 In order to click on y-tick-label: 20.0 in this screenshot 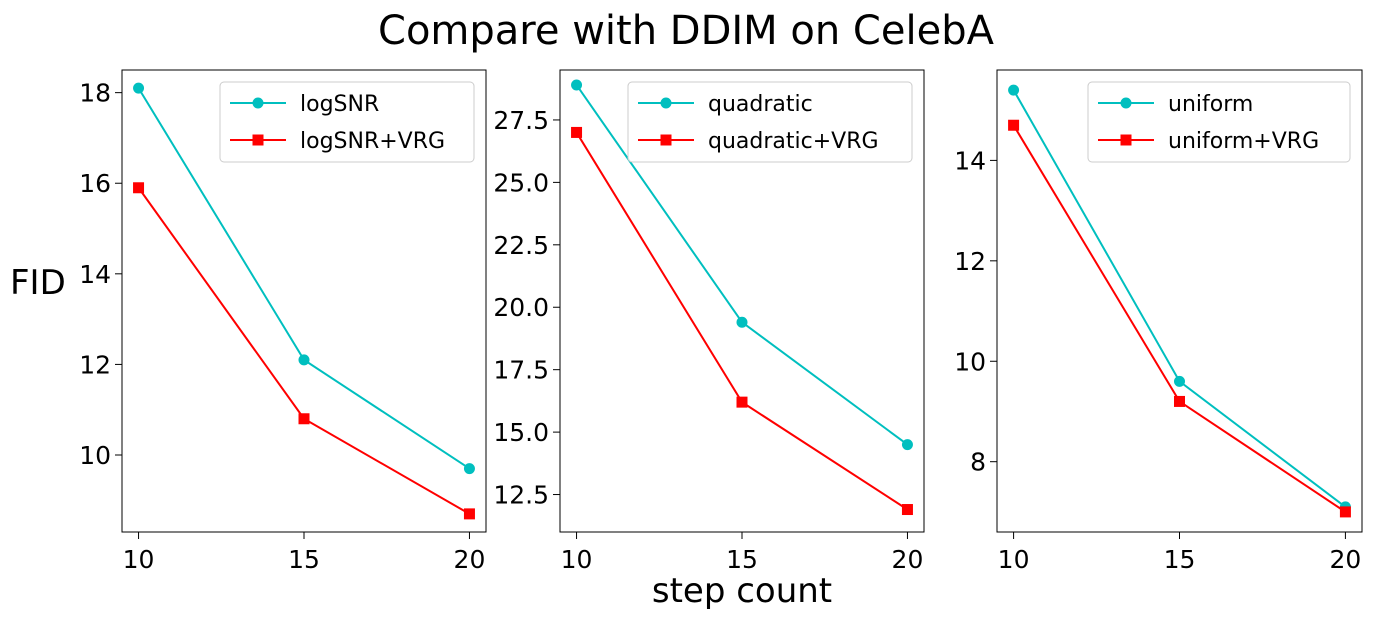, I will do `click(521, 307)`.